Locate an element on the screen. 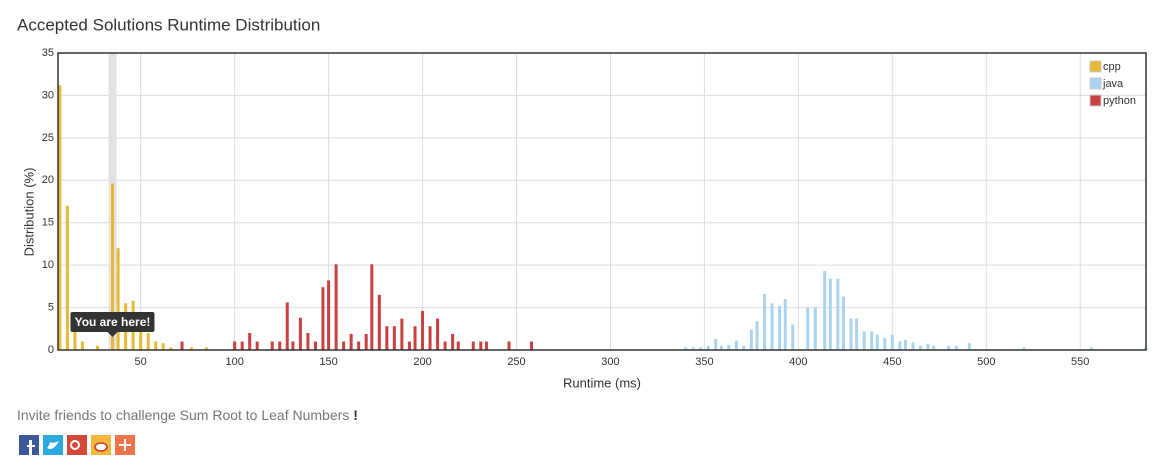 This screenshot has width=1162, height=476. x-tick-label: 150 is located at coordinates (328, 362).